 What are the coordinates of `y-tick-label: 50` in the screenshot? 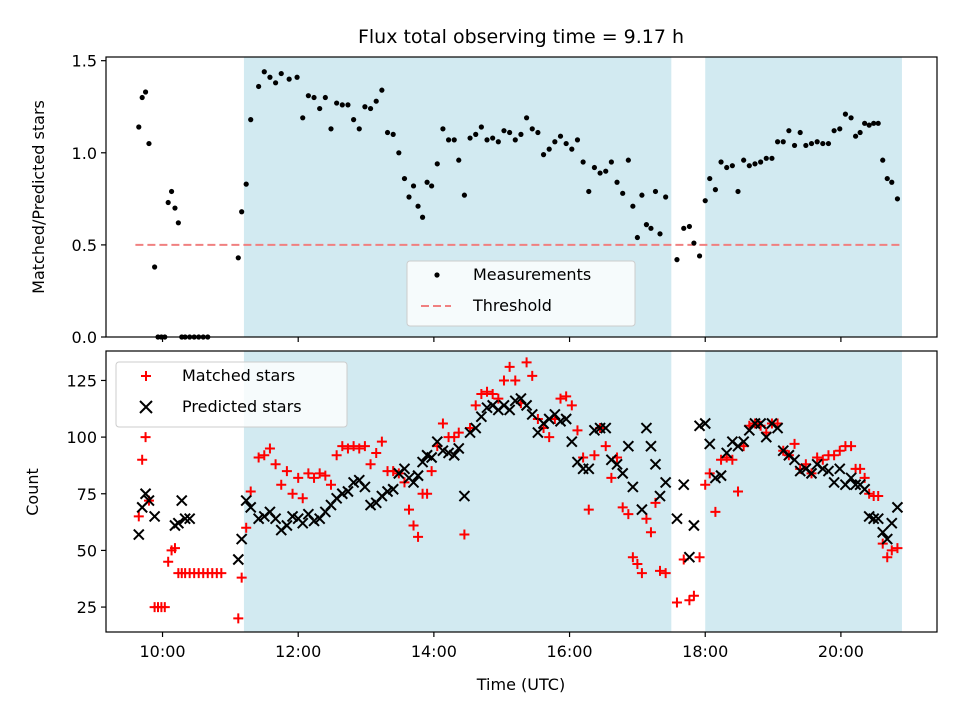 It's located at (87, 550).